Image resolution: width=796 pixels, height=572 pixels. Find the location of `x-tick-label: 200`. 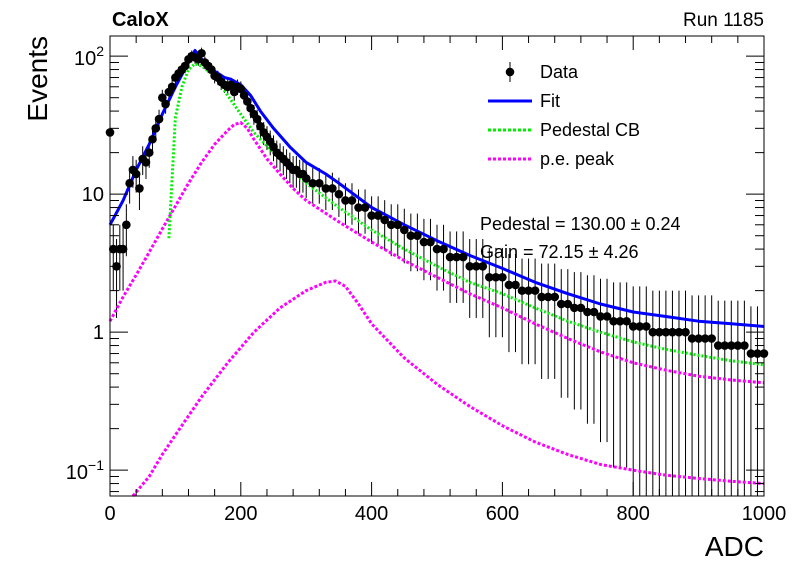

x-tick-label: 200 is located at coordinates (240, 514).